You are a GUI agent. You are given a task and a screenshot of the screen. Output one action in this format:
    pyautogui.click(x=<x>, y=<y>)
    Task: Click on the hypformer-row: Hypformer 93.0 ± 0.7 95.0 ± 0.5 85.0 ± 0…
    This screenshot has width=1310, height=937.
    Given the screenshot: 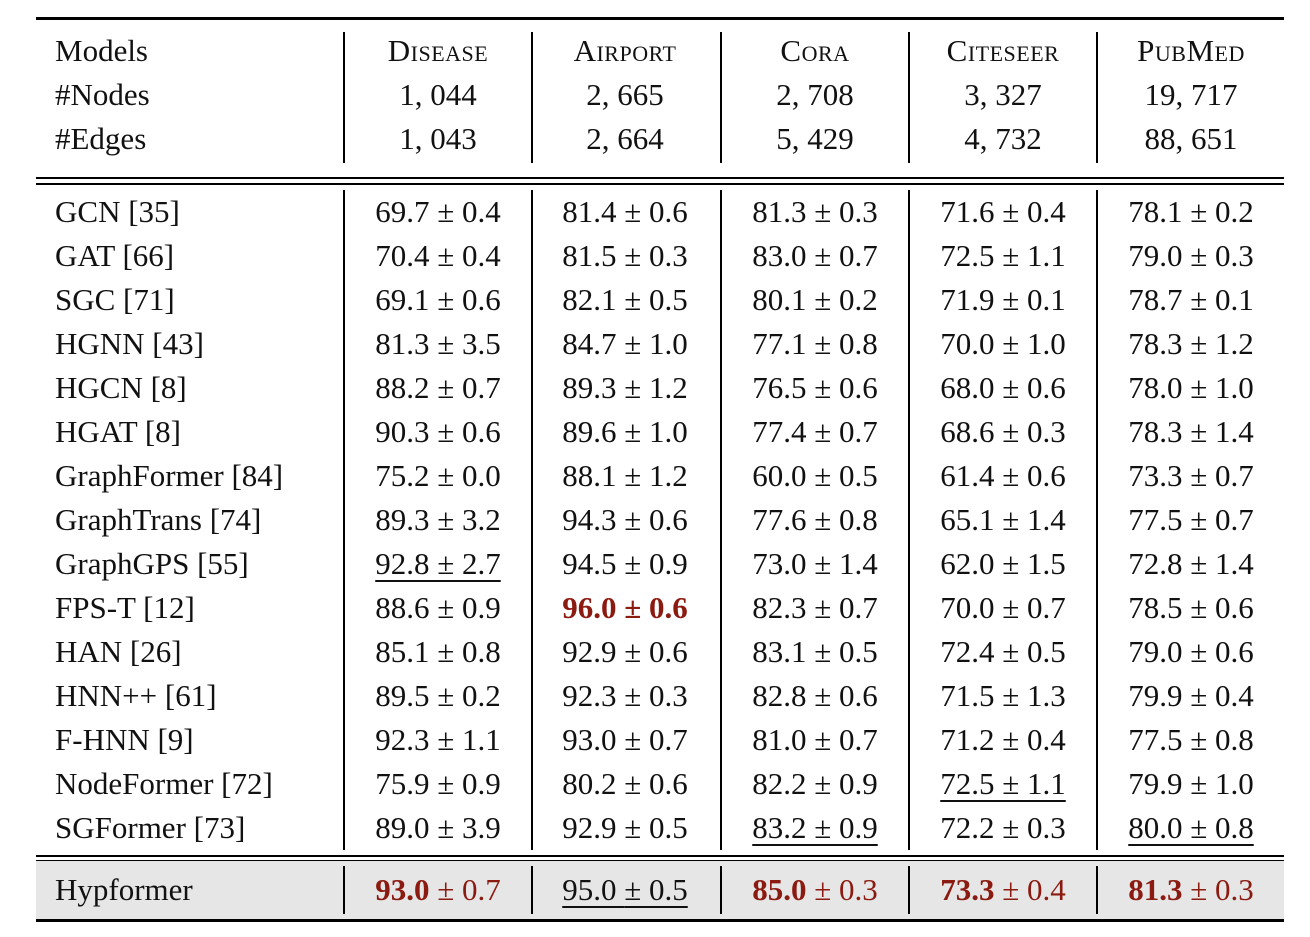 What is the action you would take?
    pyautogui.click(x=660, y=890)
    